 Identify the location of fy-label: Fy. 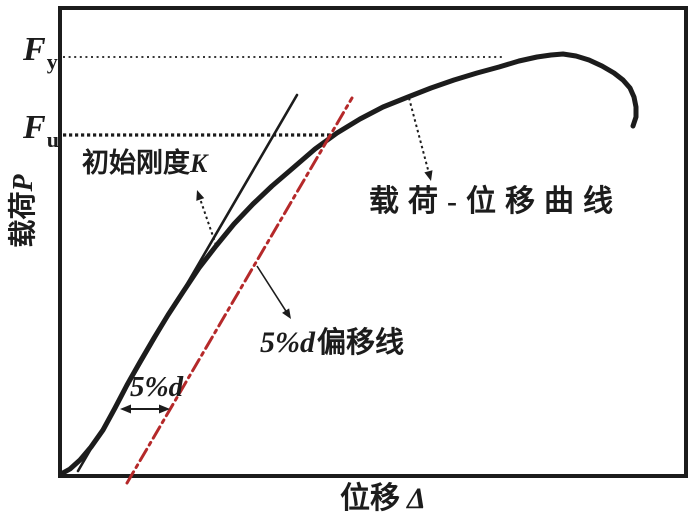
(40, 52).